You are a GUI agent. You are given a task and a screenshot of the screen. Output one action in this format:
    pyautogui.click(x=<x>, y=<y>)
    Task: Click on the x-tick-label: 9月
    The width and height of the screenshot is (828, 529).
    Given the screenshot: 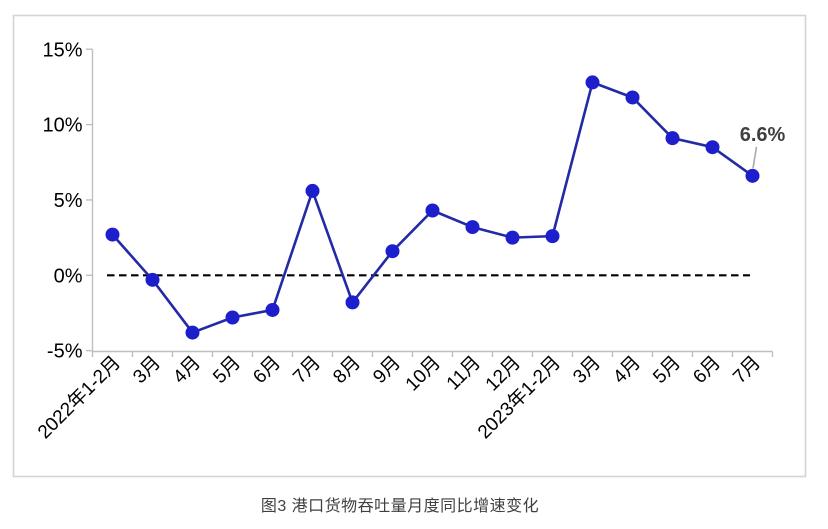 What is the action you would take?
    pyautogui.click(x=387, y=370)
    